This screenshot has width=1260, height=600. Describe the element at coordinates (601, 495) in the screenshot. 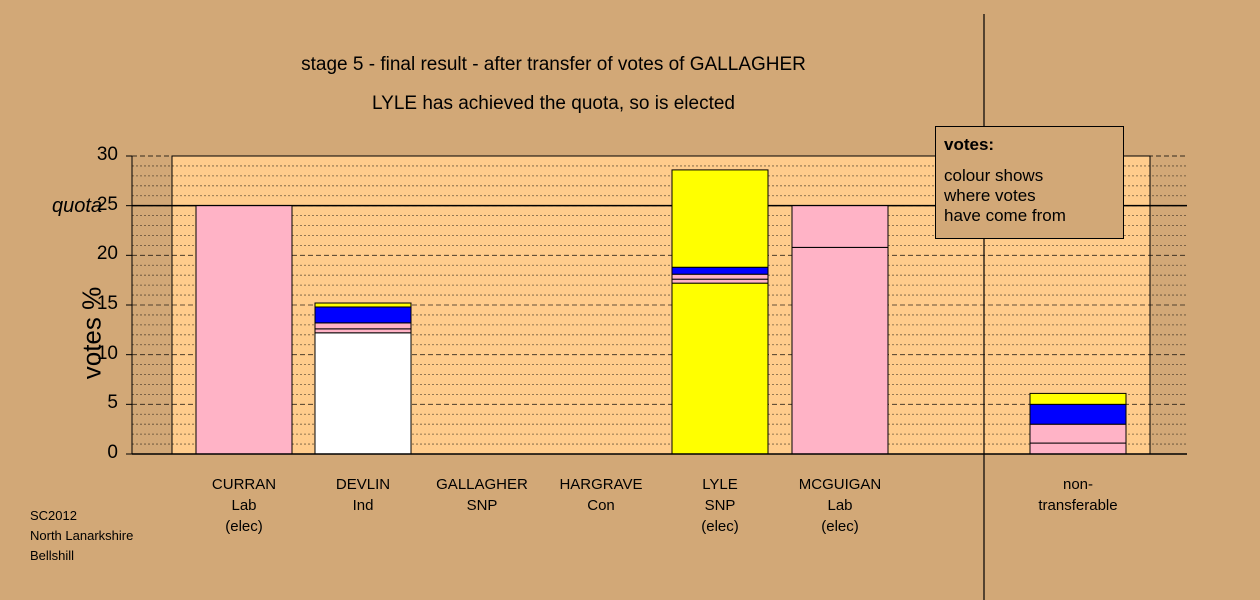

I see `x-category-label: HARGRAVE Con` at that location.